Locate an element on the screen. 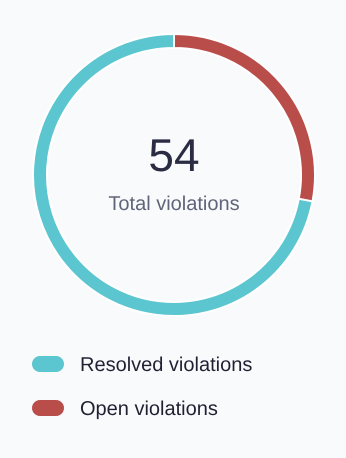 The width and height of the screenshot is (346, 458). text: Total violations is located at coordinates (174, 204).